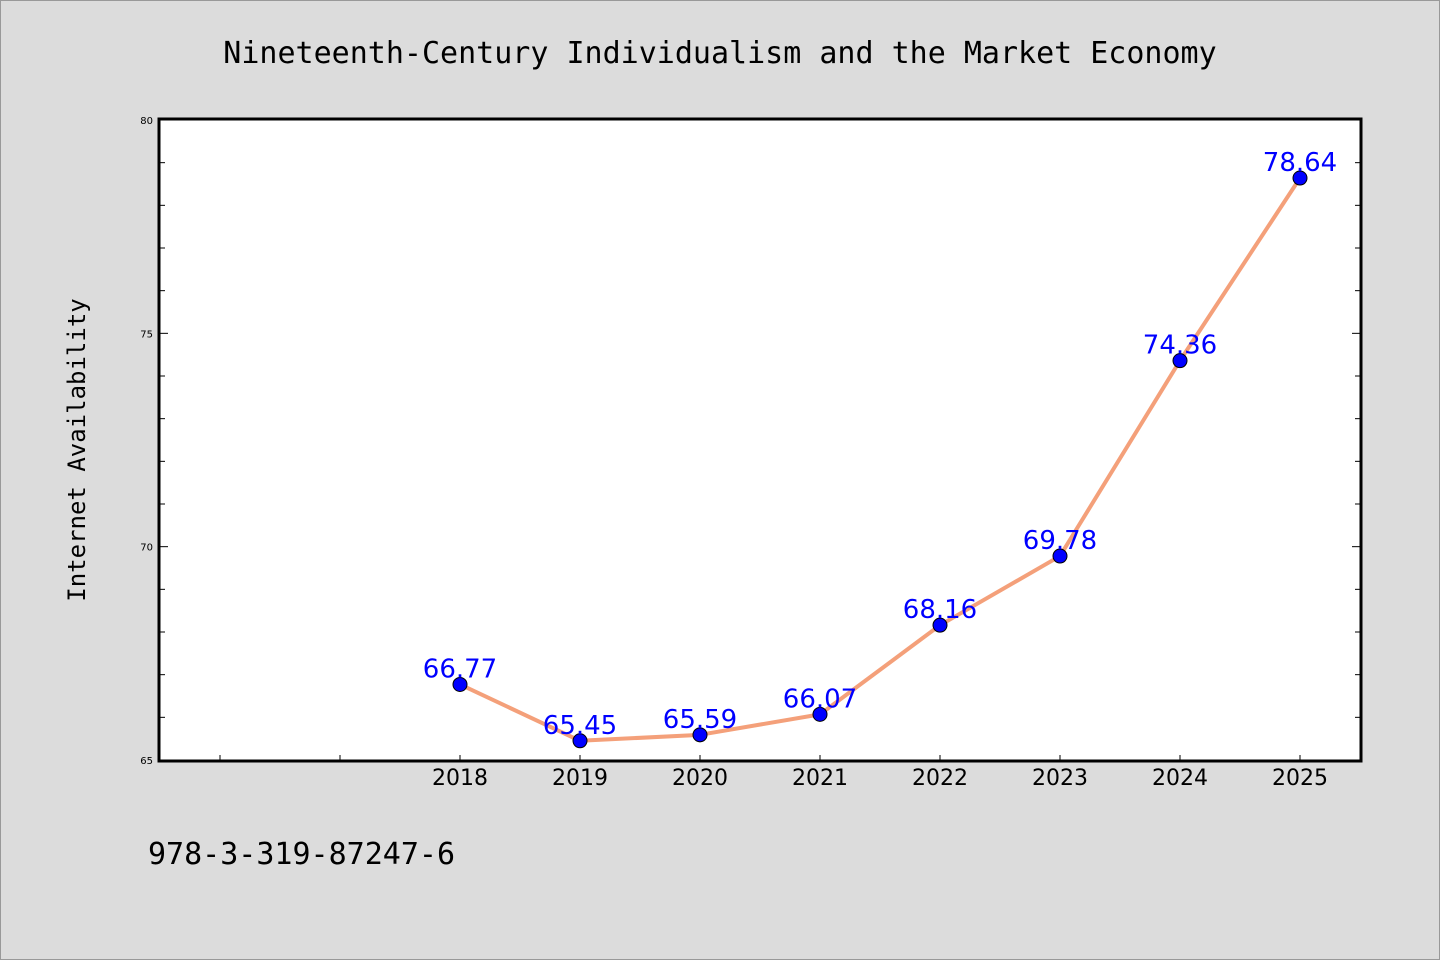  Describe the element at coordinates (700, 720) in the screenshot. I see `data-label: 65.59` at that location.